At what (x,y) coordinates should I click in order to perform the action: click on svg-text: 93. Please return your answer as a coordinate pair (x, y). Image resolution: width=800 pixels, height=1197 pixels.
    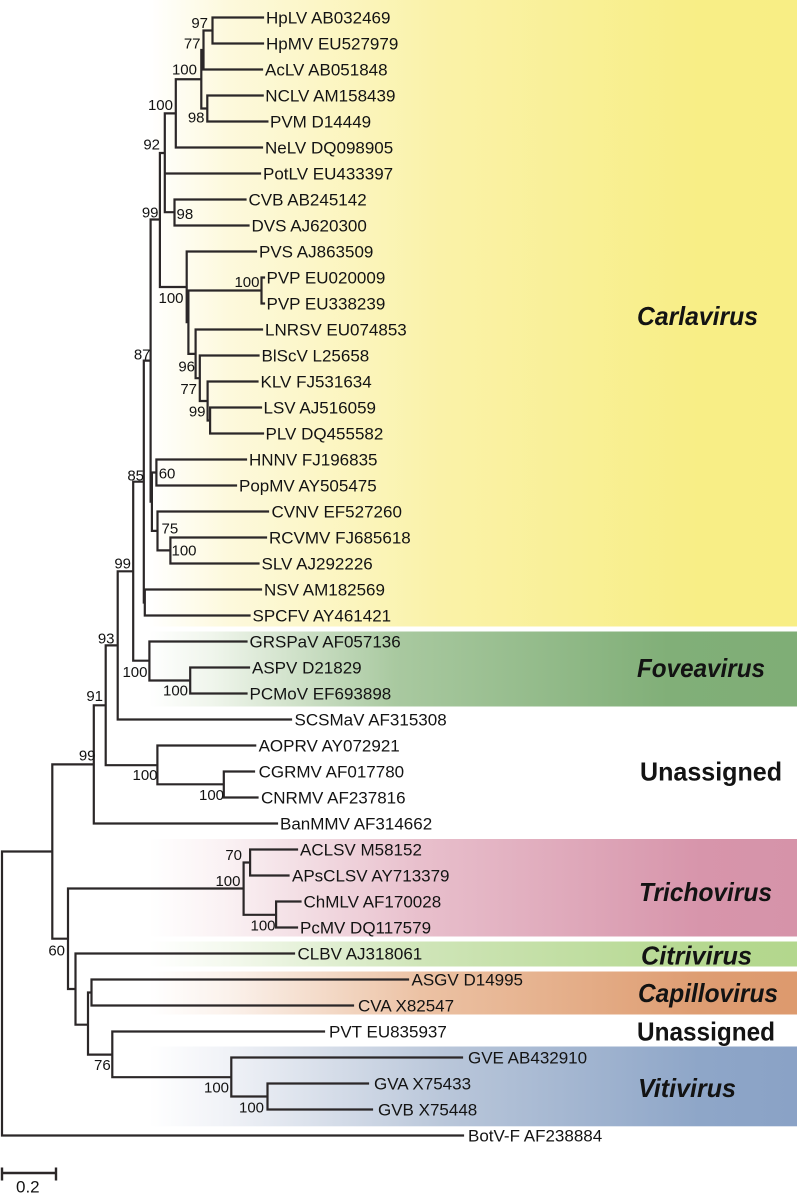
    Looking at the image, I should click on (106, 639).